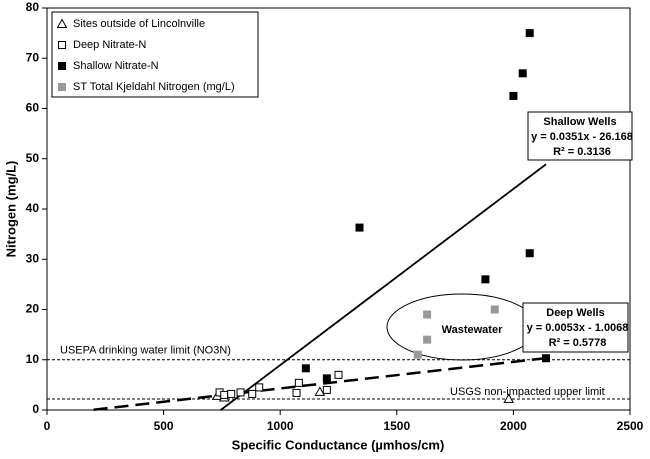 The height and width of the screenshot is (459, 650). Describe the element at coordinates (145, 351) in the screenshot. I see `reference-label: USEPA drinking water limit (NO3N)` at that location.